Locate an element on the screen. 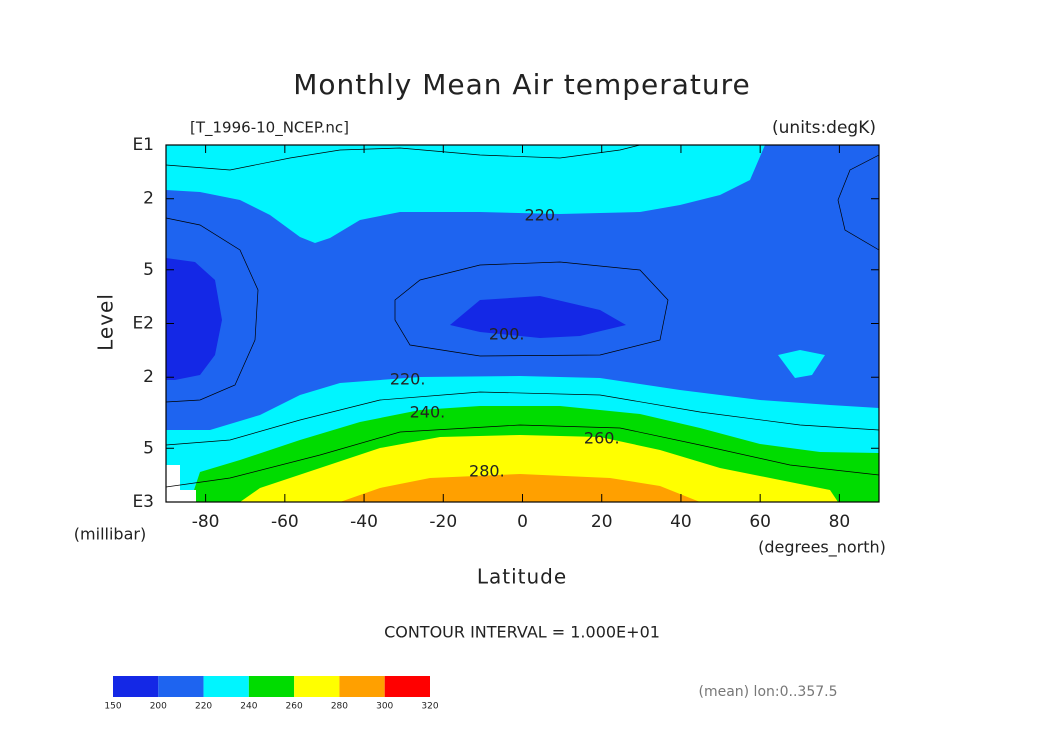 The image size is (1044, 739). x-tick-label: -20 is located at coordinates (443, 522).